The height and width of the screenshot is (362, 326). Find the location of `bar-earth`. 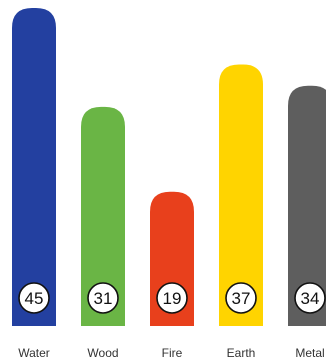

bar-earth is located at coordinates (241, 195).